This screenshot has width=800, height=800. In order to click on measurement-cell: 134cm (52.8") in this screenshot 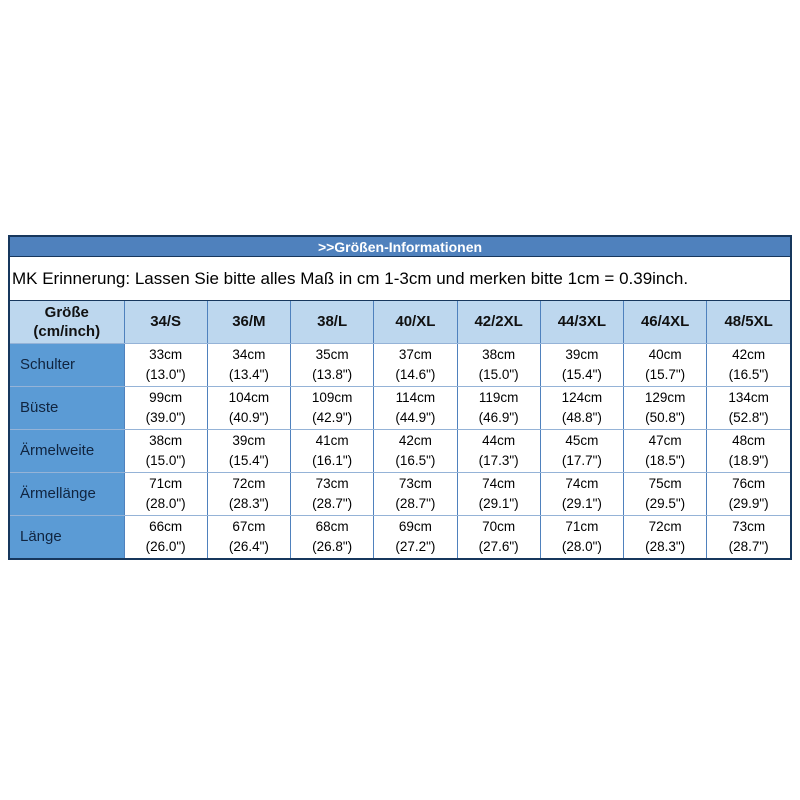, I will do `click(748, 407)`.